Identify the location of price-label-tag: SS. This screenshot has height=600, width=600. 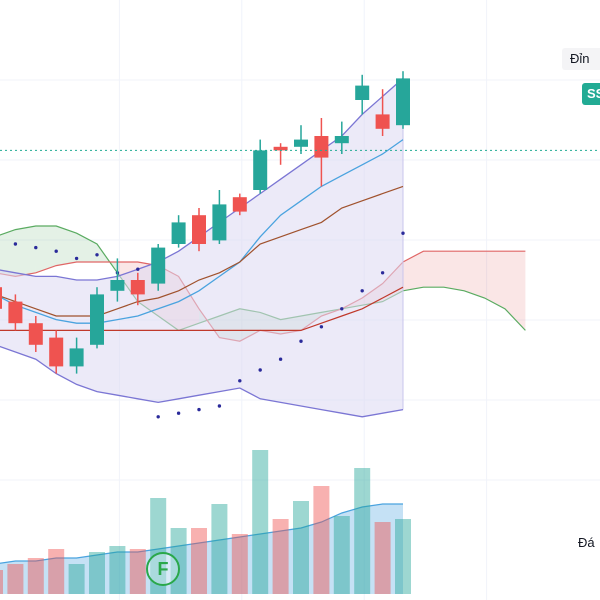
(591, 94).